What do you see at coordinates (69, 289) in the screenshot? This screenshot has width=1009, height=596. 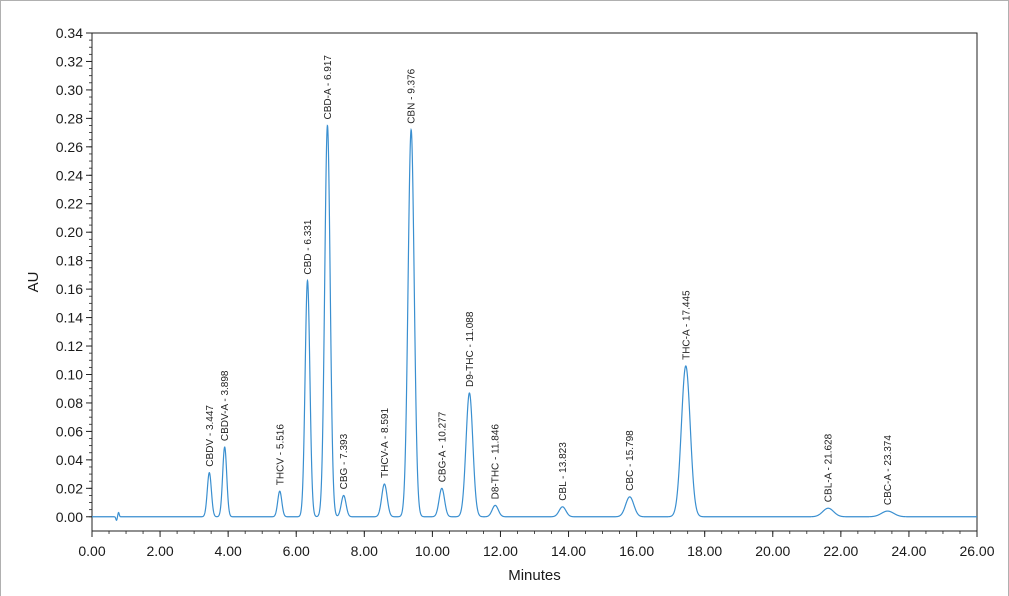 I see `y-tick-label: 0.16` at bounding box center [69, 289].